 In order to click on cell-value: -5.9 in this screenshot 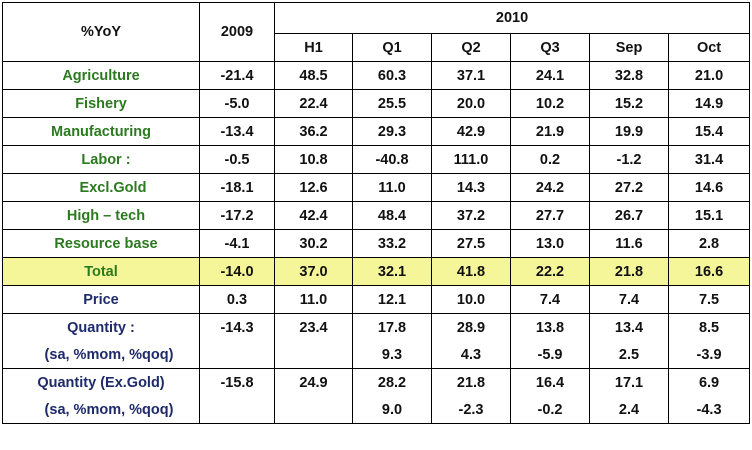, I will do `click(550, 355)`.